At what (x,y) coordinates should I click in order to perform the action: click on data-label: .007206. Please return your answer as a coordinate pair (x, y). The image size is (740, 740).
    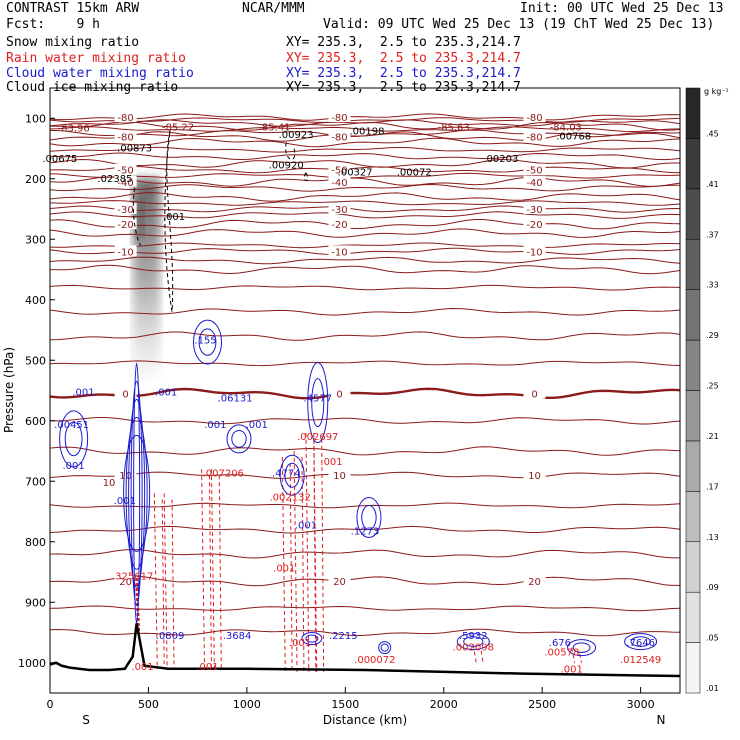
    Looking at the image, I should click on (223, 473).